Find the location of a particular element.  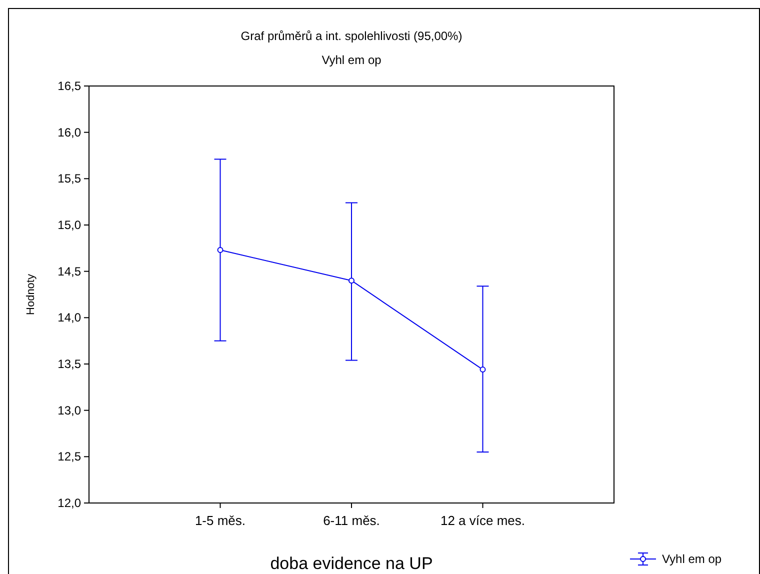

y-tick-label: 12,5 is located at coordinates (70, 457).